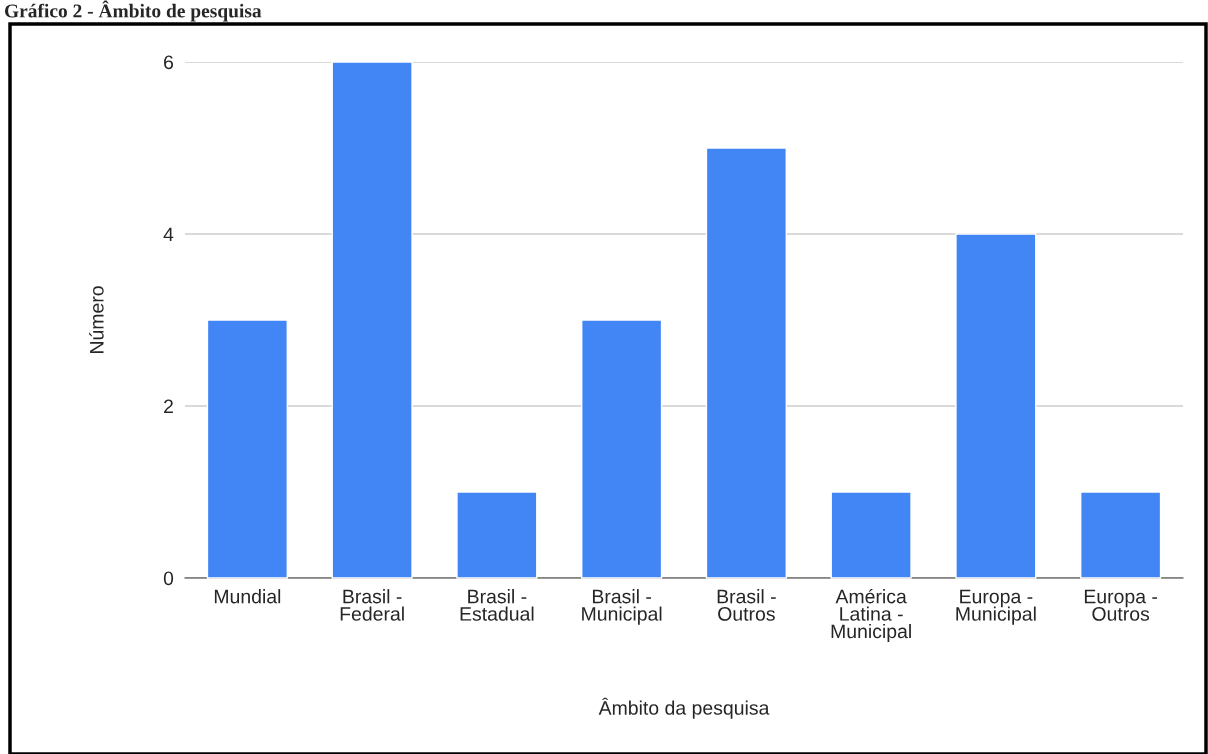  Describe the element at coordinates (372, 605) in the screenshot. I see `x-tick-label: Brasil - Federal` at that location.